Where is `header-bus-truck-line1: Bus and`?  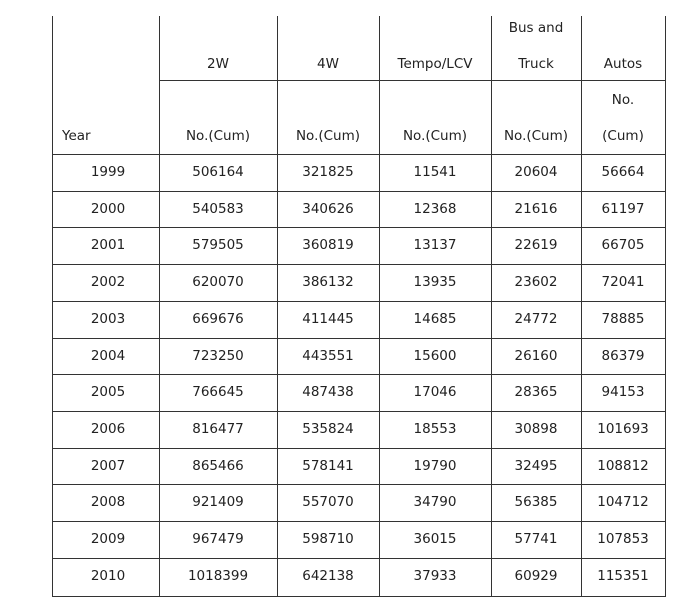 header-bus-truck-line1: Bus and is located at coordinates (536, 28).